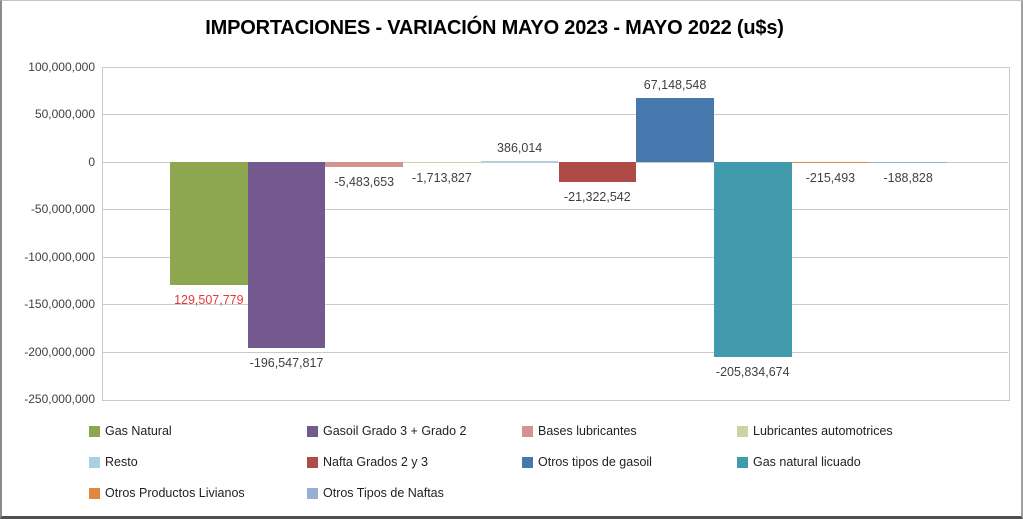  Describe the element at coordinates (64, 114) in the screenshot. I see `y-axis-tick-label: 50,000,000` at that location.